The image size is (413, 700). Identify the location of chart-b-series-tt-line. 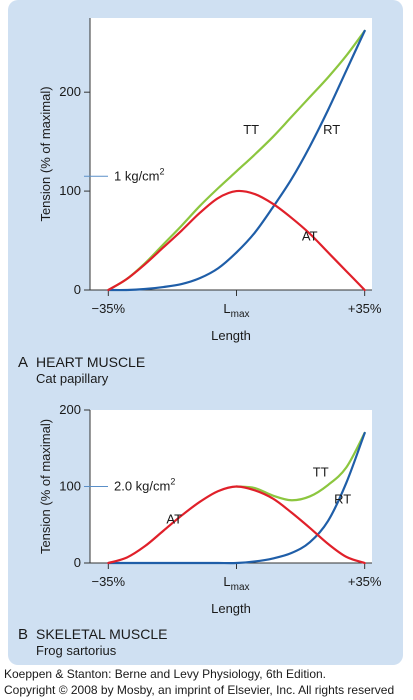
(300, 466).